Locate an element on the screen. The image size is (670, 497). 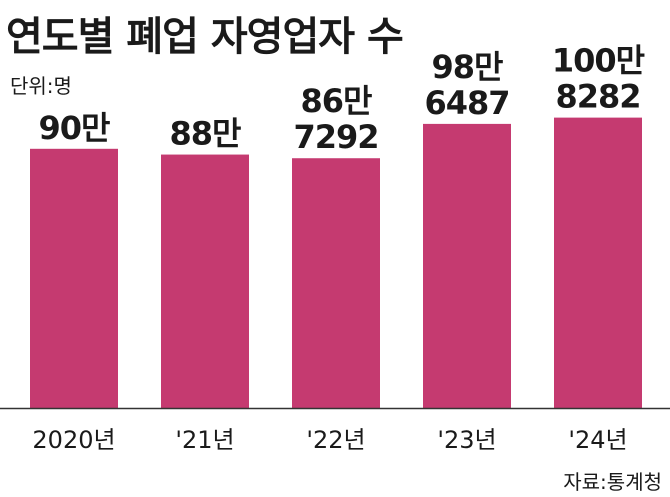
data-label-2-1: 7292 is located at coordinates (335, 137).